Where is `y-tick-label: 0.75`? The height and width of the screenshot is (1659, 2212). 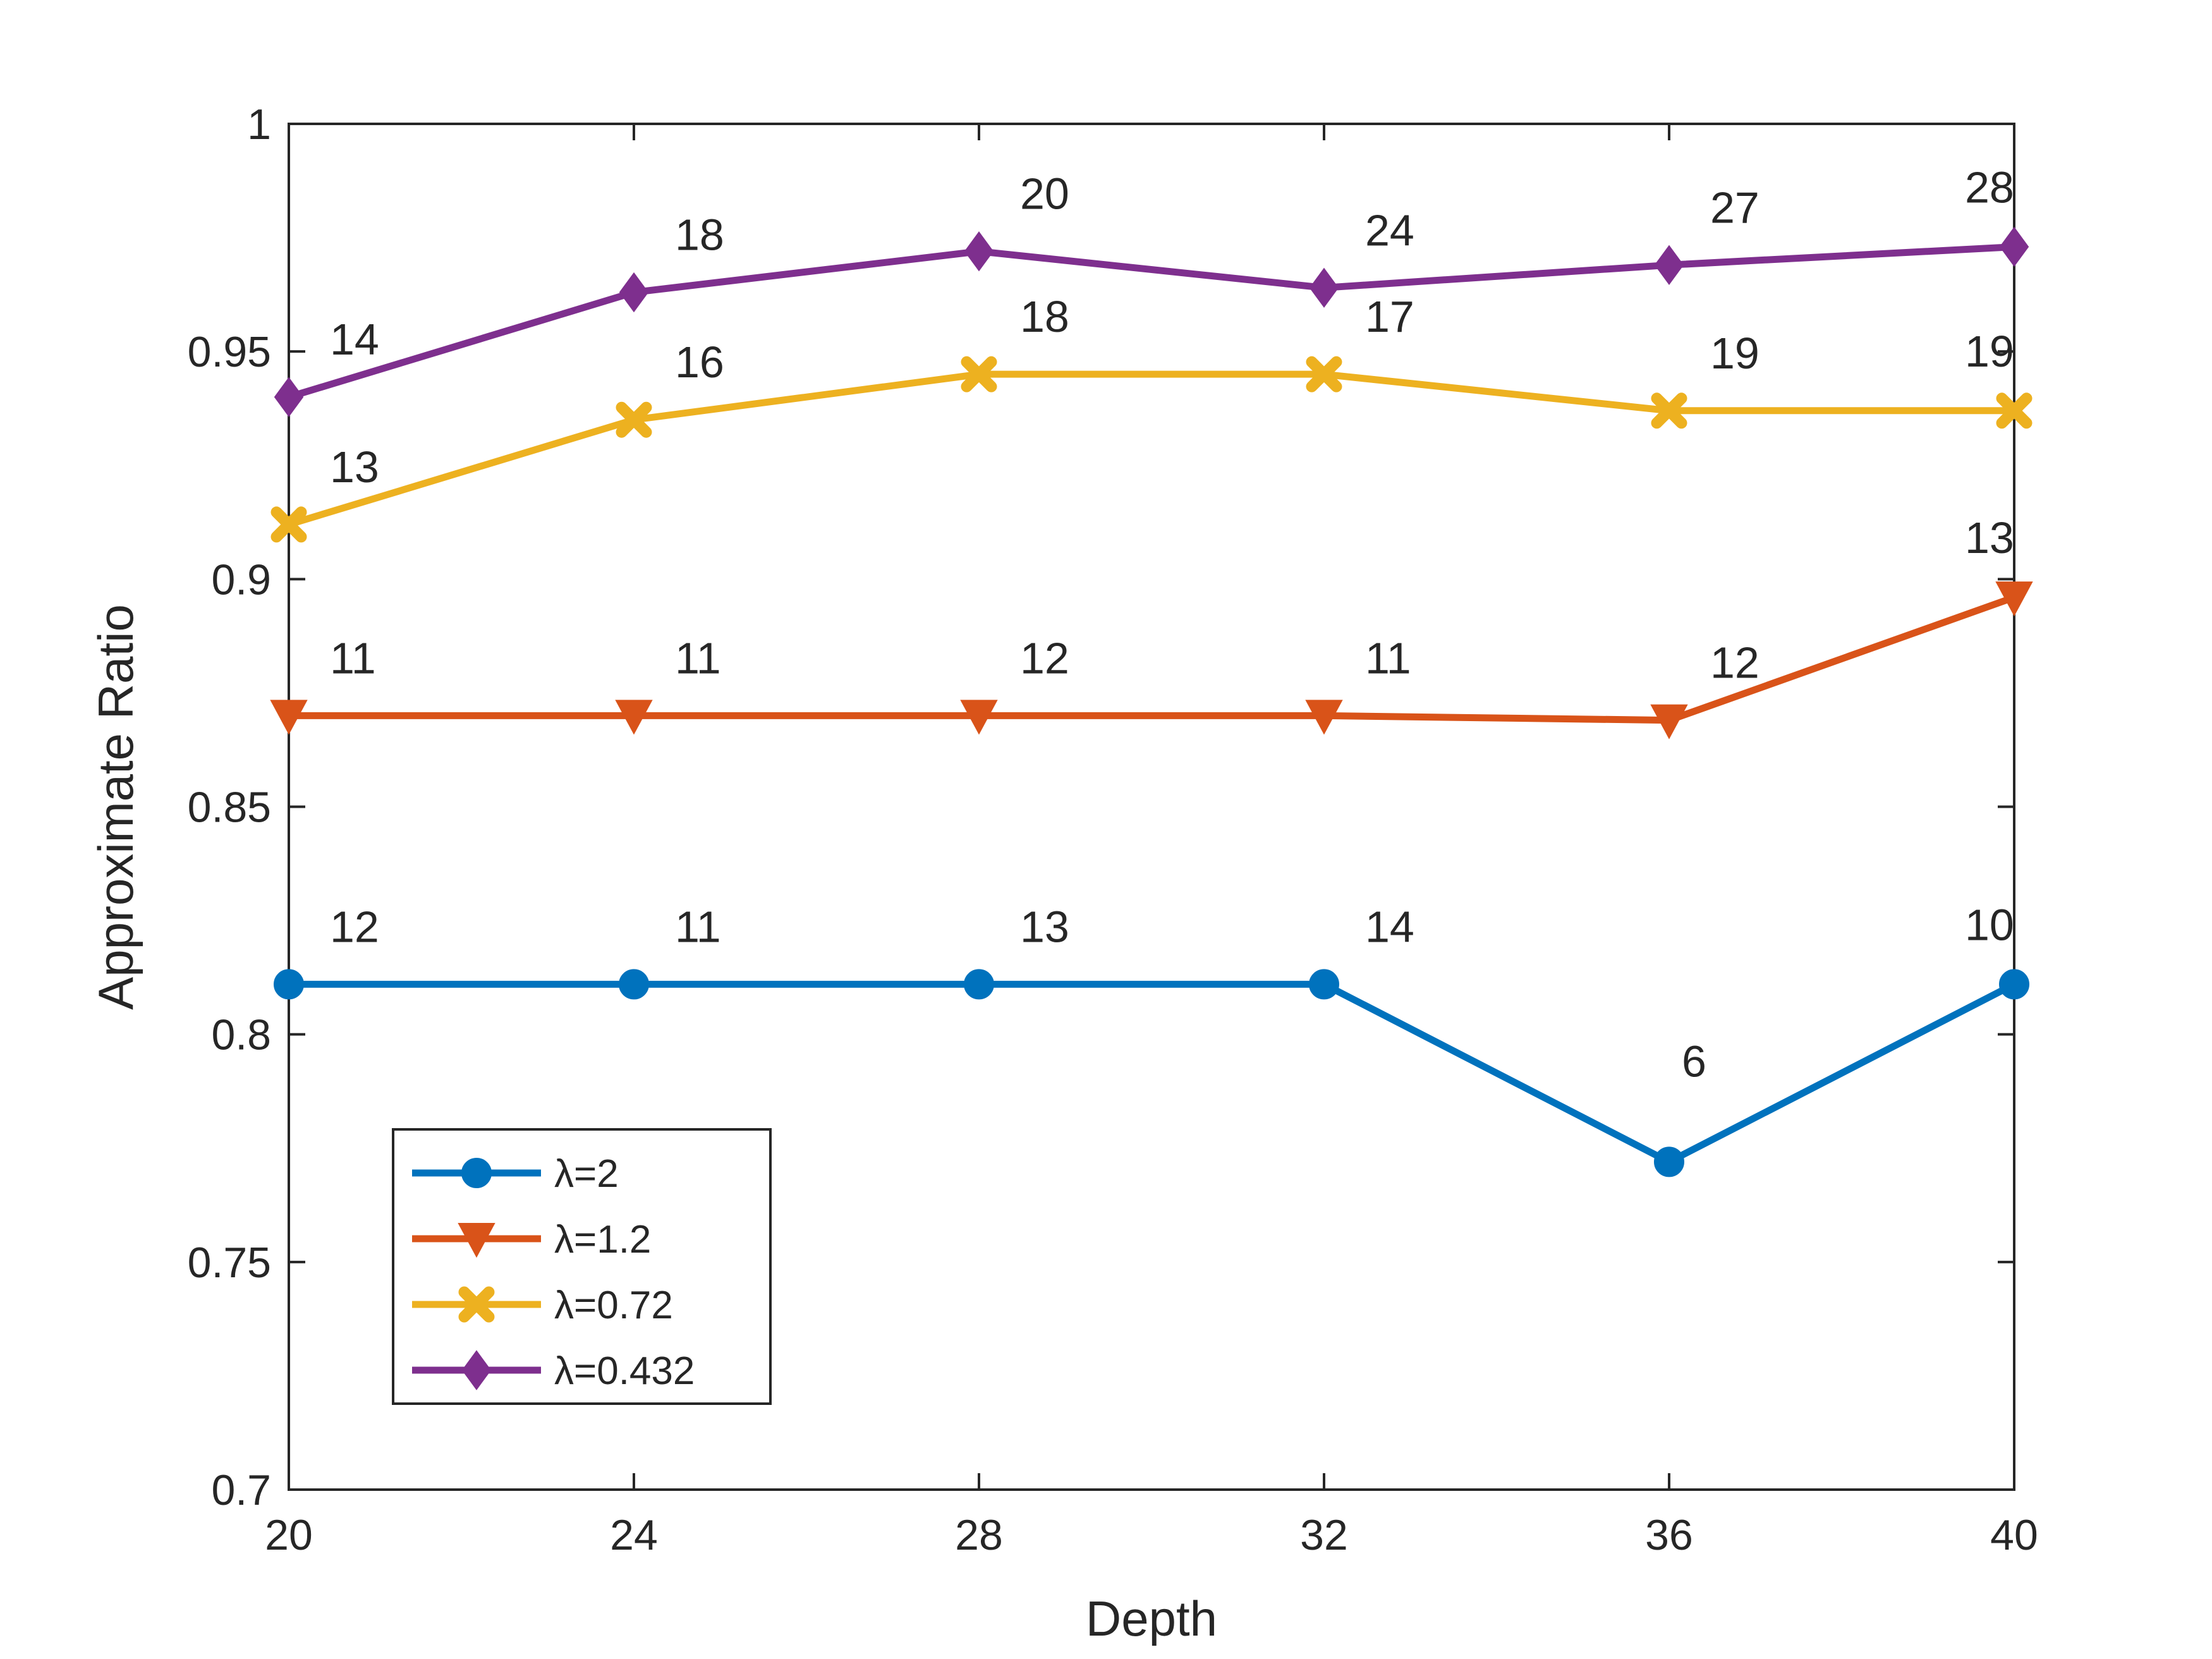
y-tick-label: 0.75 is located at coordinates (229, 1263).